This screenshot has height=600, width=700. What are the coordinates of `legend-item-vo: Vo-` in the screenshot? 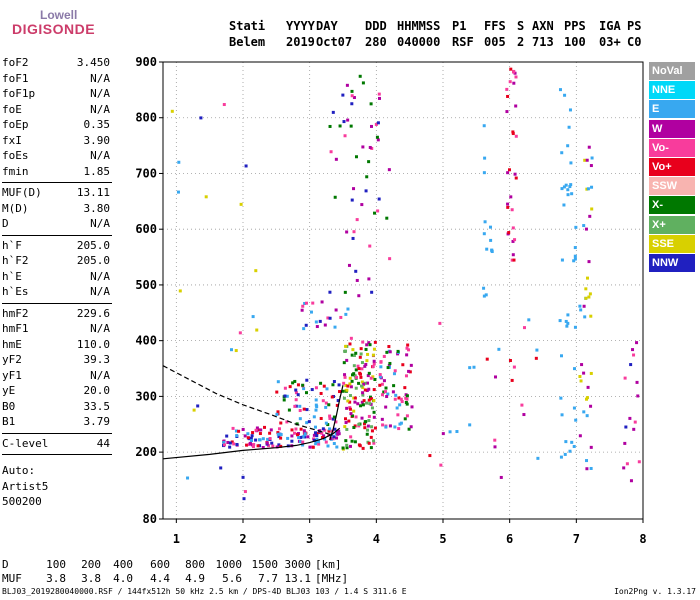 It's located at (672, 147).